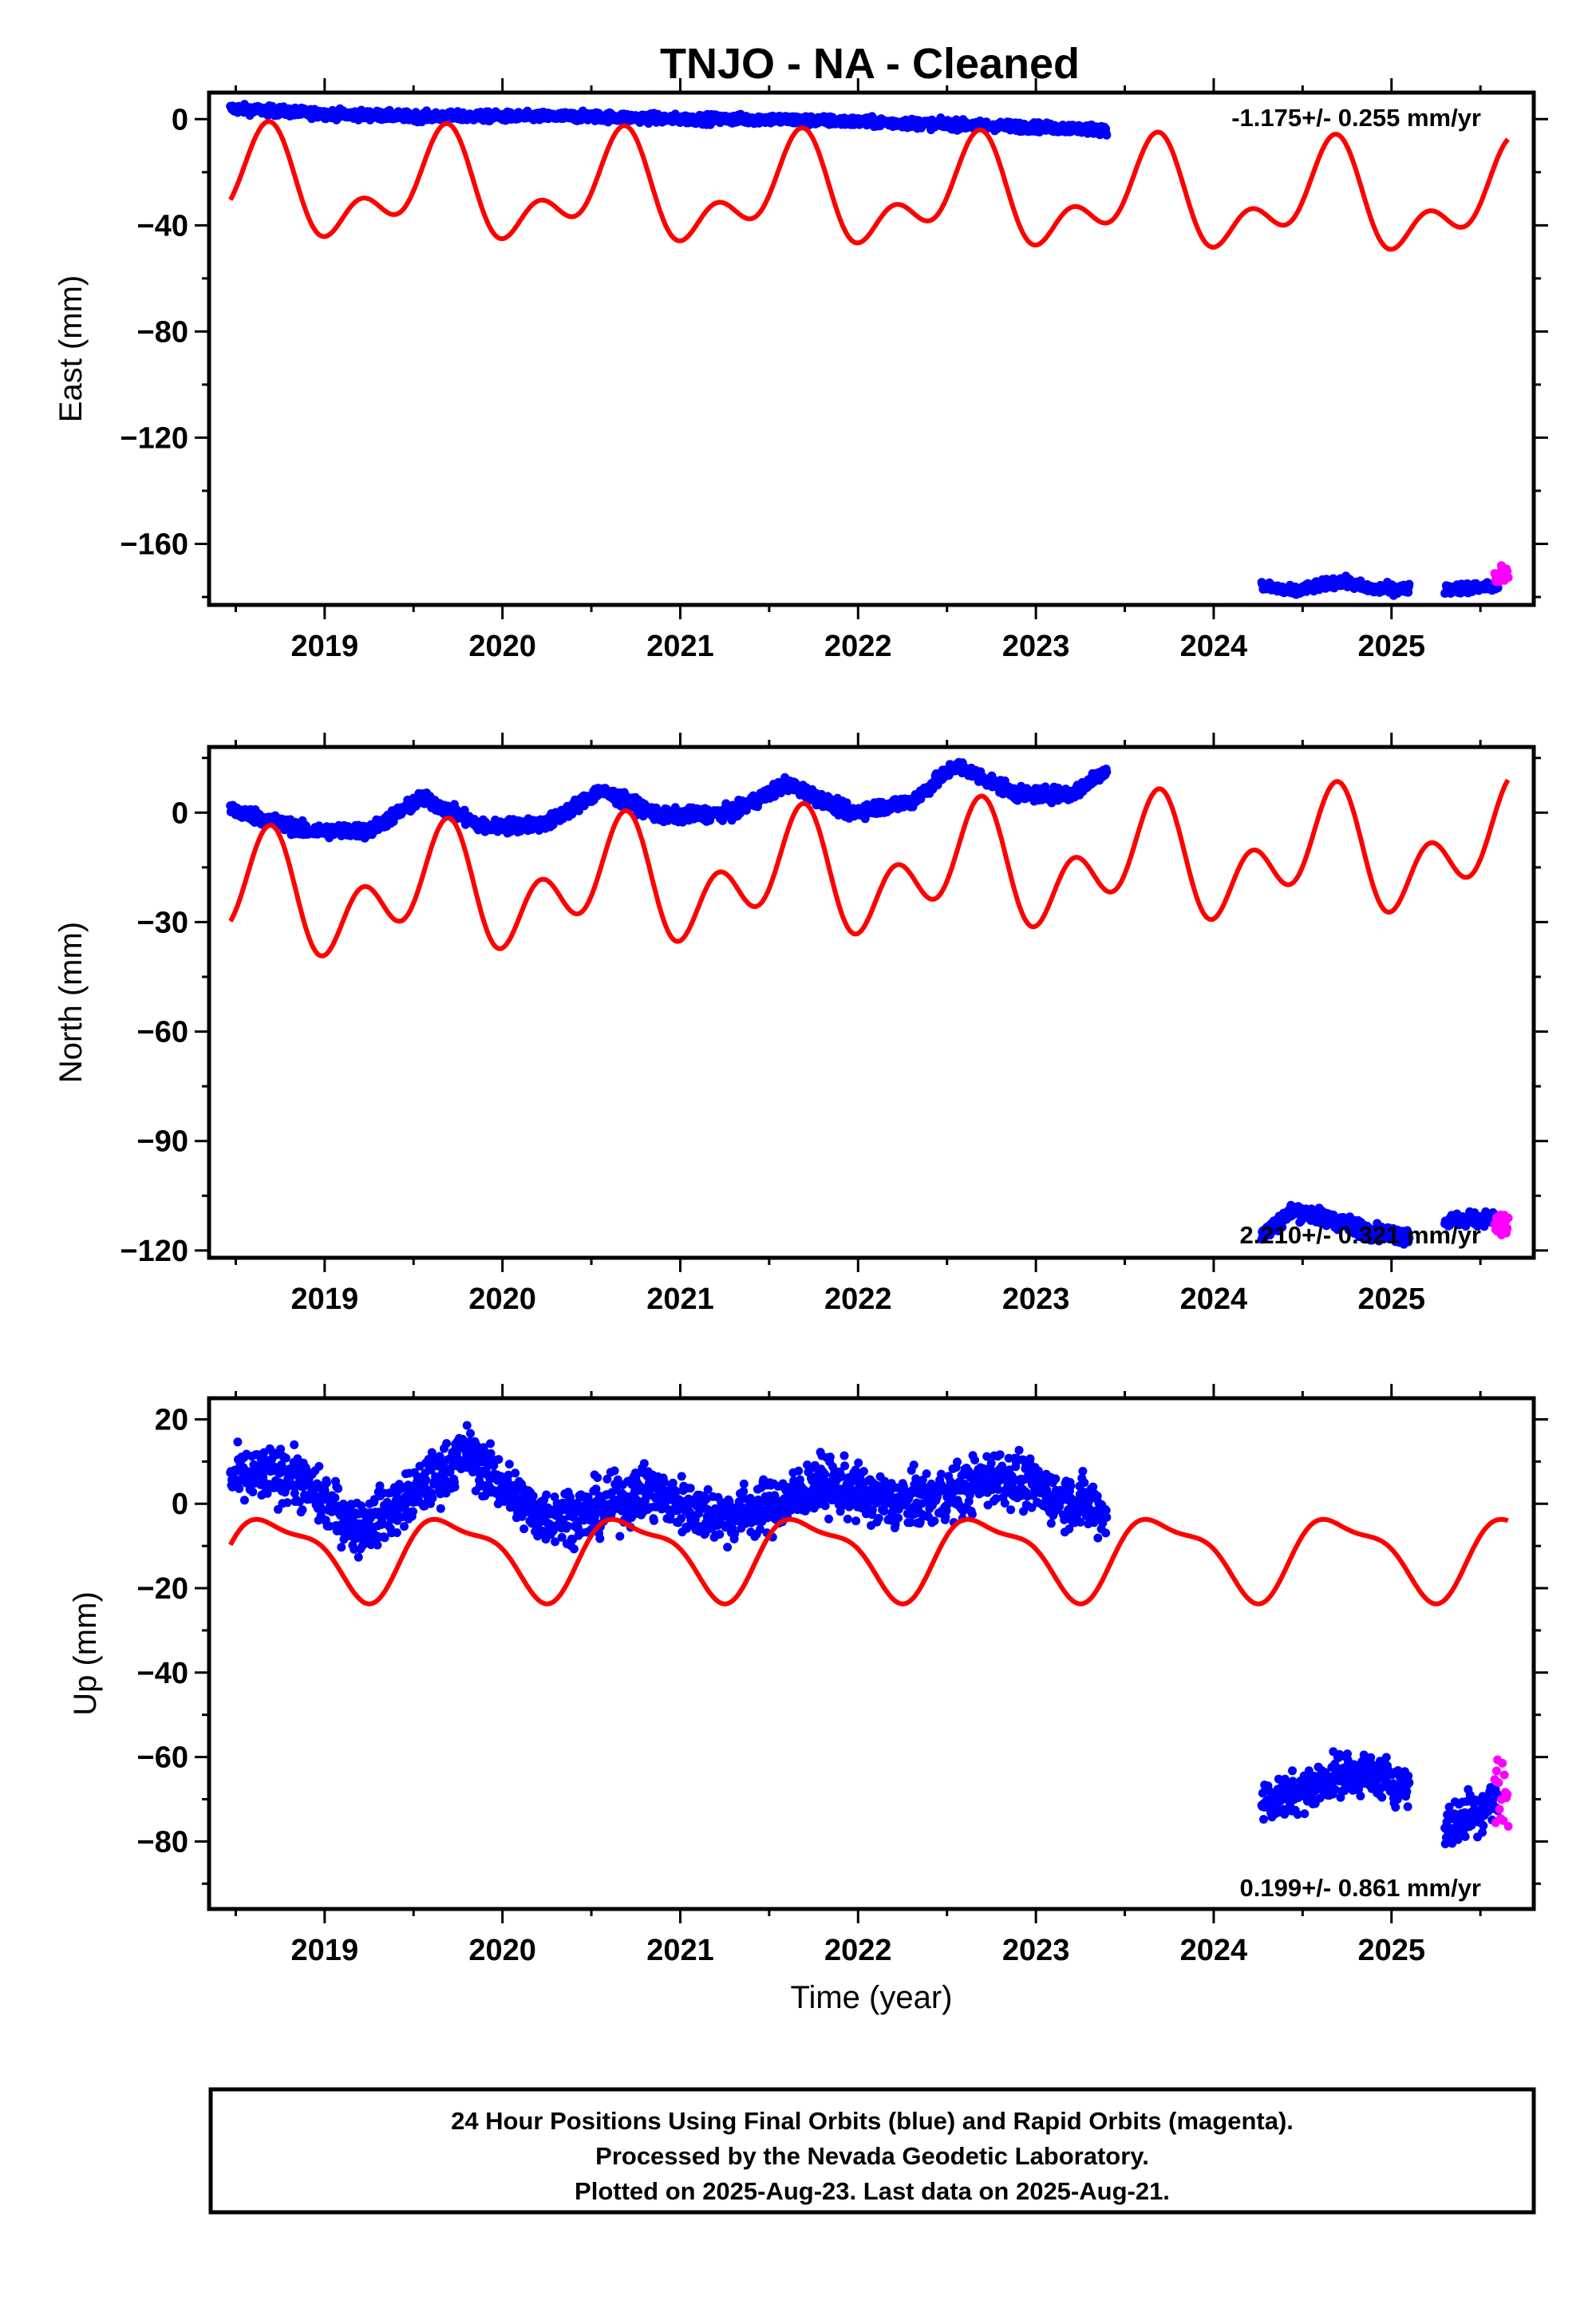 The height and width of the screenshot is (2320, 1596). Describe the element at coordinates (325, 646) in the screenshot. I see `east-xtick-label: 2019` at that location.